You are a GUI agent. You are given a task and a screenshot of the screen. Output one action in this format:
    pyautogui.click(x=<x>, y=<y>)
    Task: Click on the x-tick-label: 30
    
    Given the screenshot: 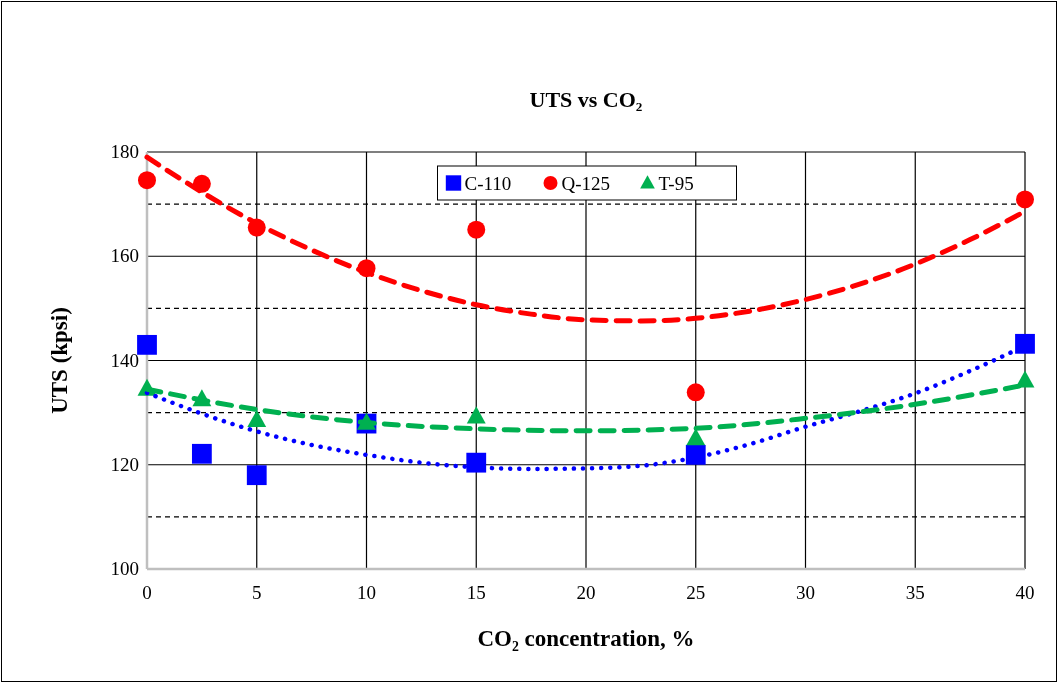 What is the action you would take?
    pyautogui.click(x=805, y=592)
    